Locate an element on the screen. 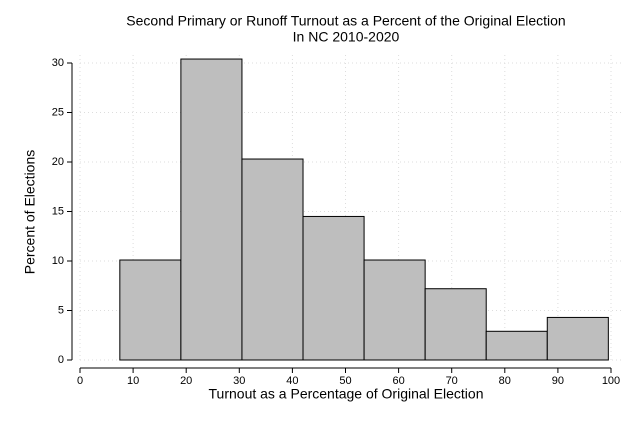 The image size is (639, 431). y-tick-label: 15 is located at coordinates (58, 211).